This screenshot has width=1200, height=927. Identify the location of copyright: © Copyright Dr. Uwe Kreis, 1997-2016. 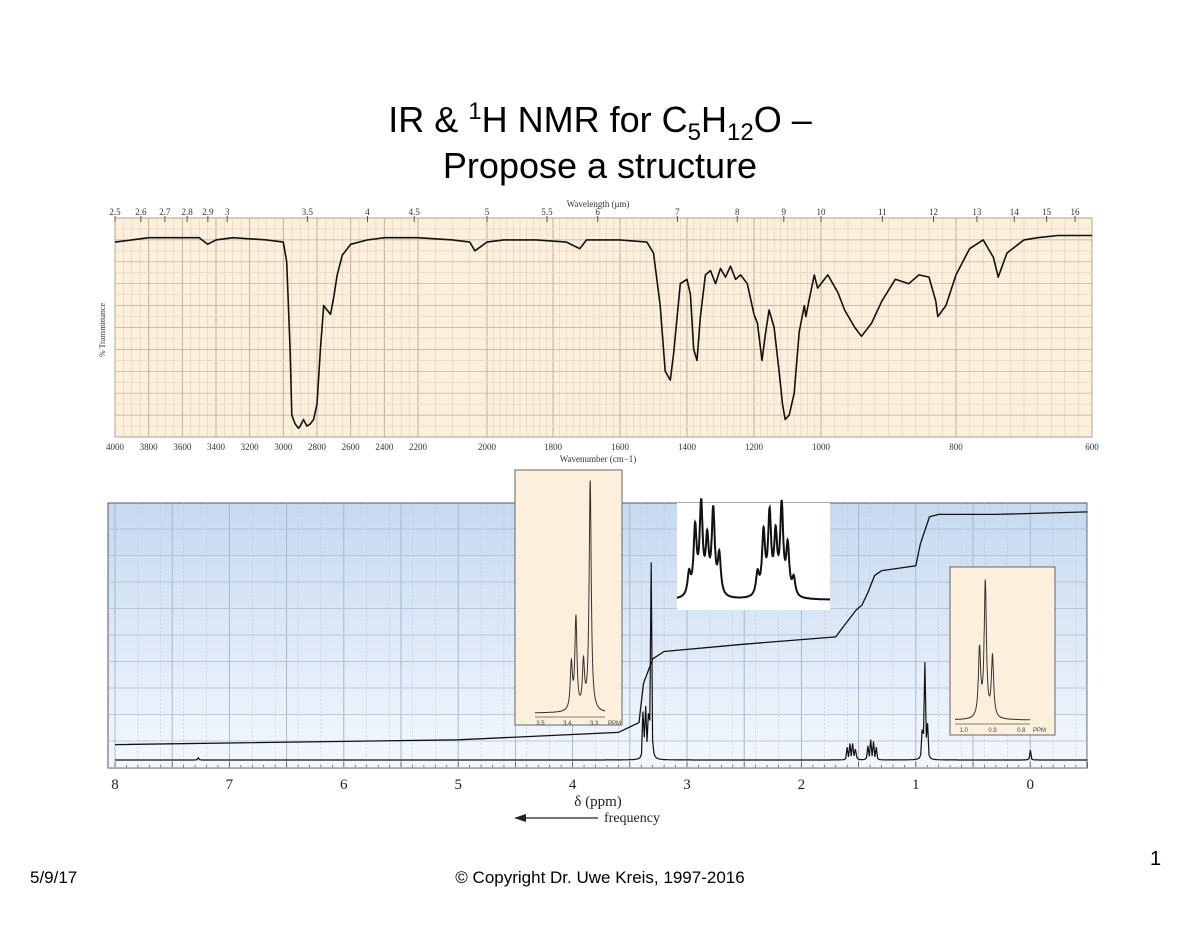
(600, 877).